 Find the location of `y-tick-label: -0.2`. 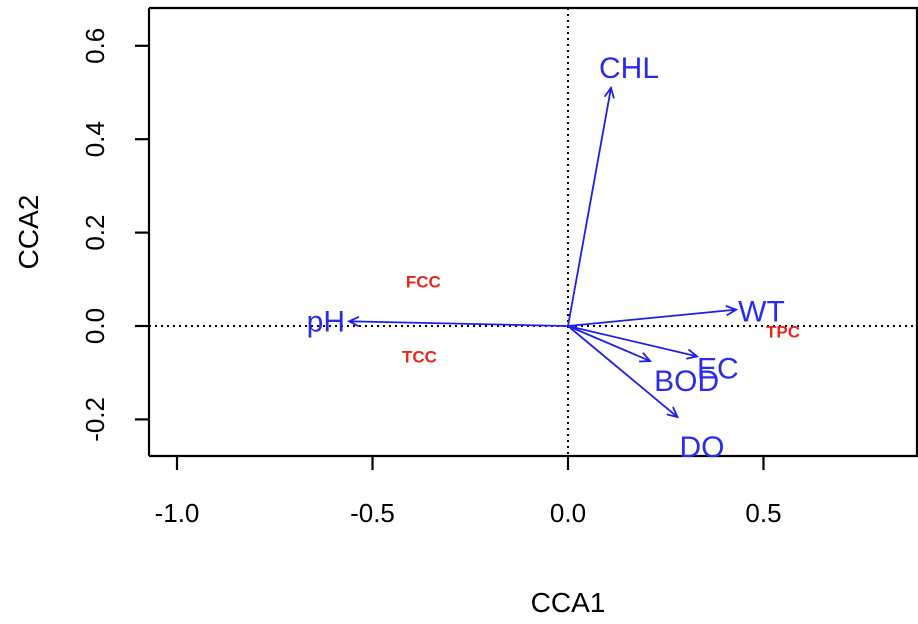

y-tick-label: -0.2 is located at coordinates (95, 419).